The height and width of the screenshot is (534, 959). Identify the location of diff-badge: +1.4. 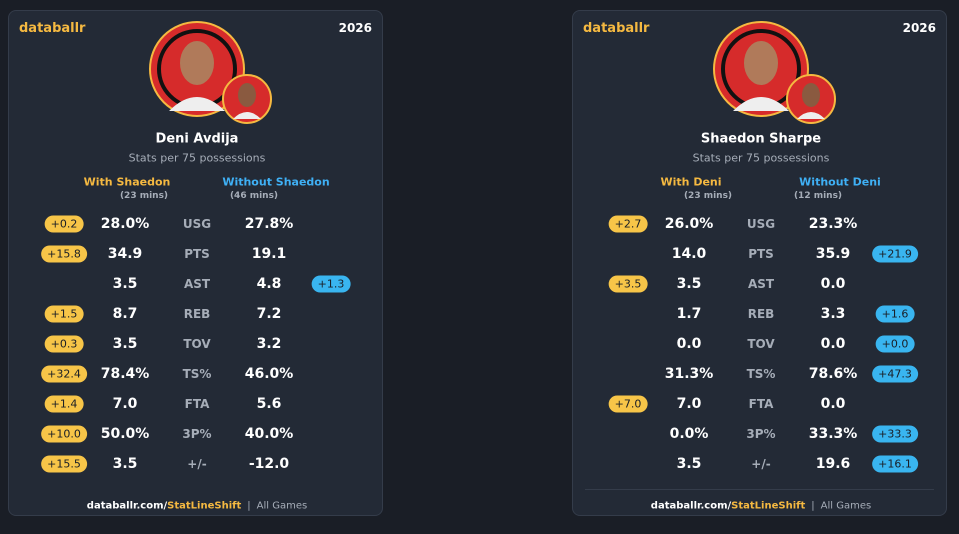
(64, 404).